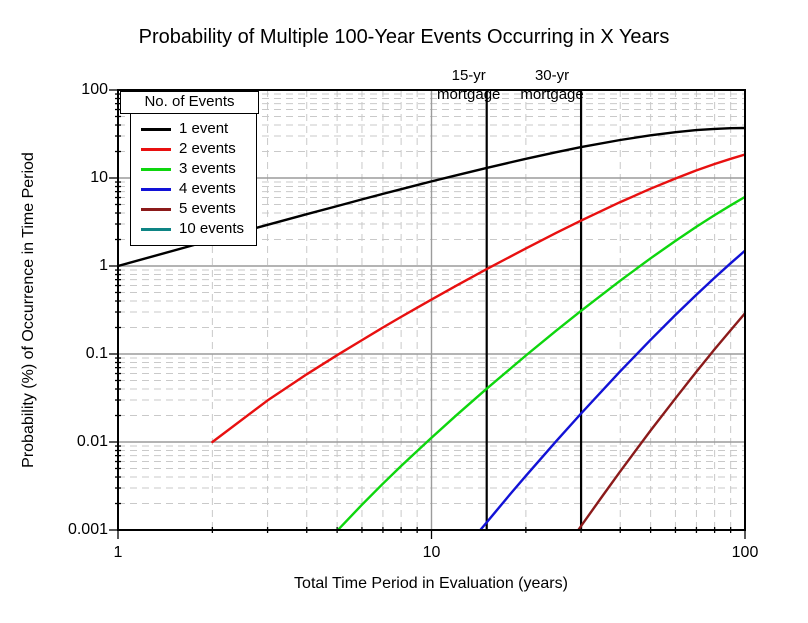 The height and width of the screenshot is (623, 808). I want to click on y-tick-label: 0.1, so click(96, 353).